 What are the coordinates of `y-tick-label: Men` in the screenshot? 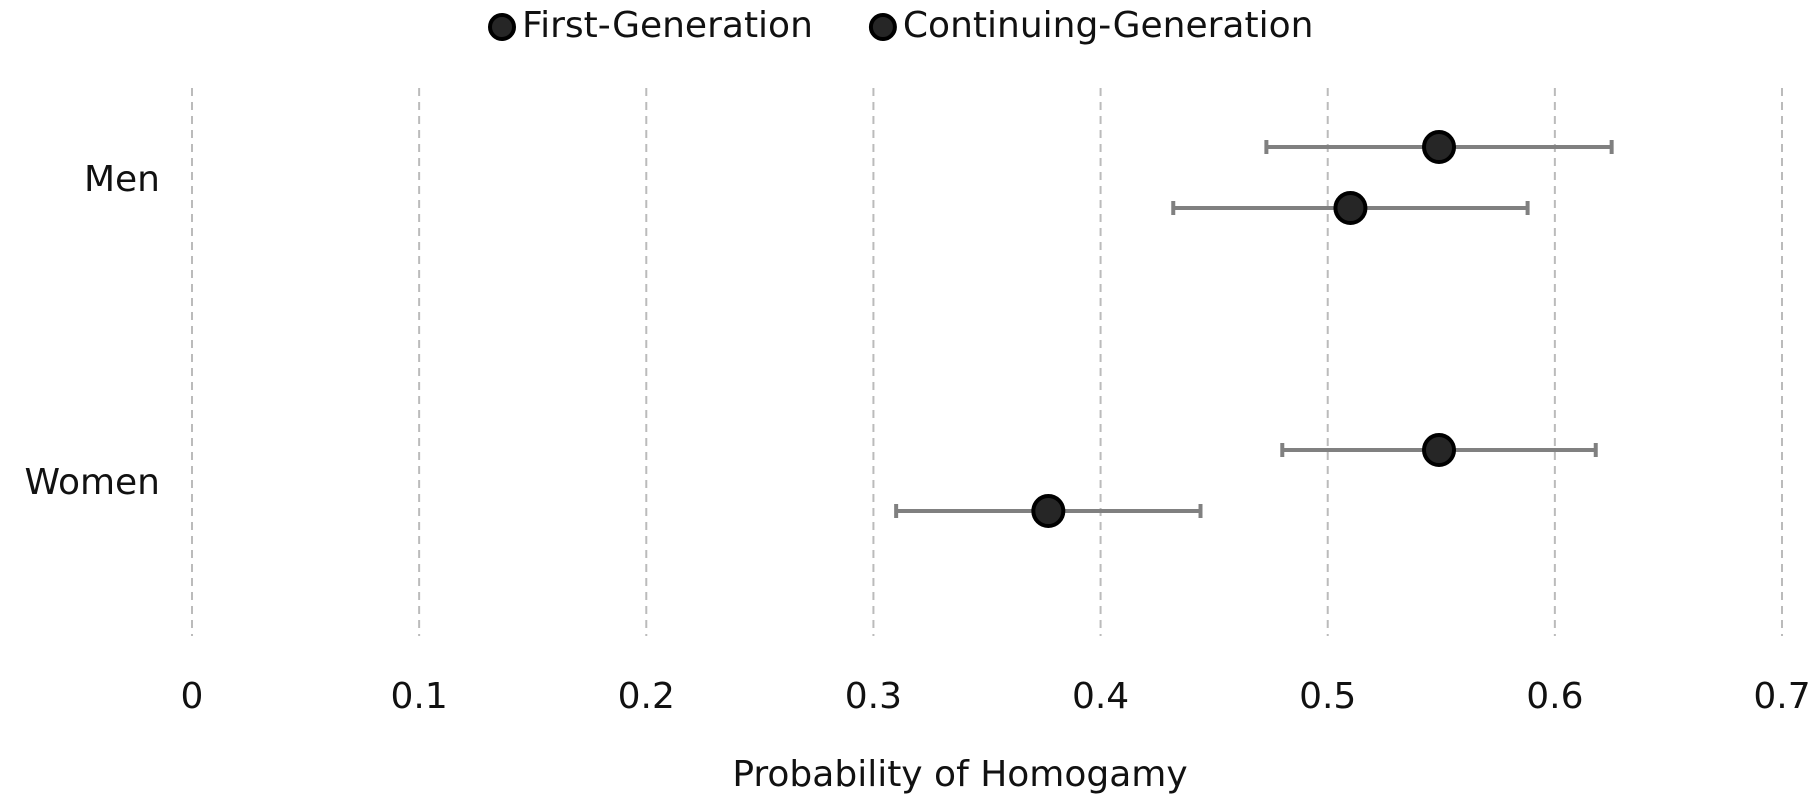 It's located at (122, 179).